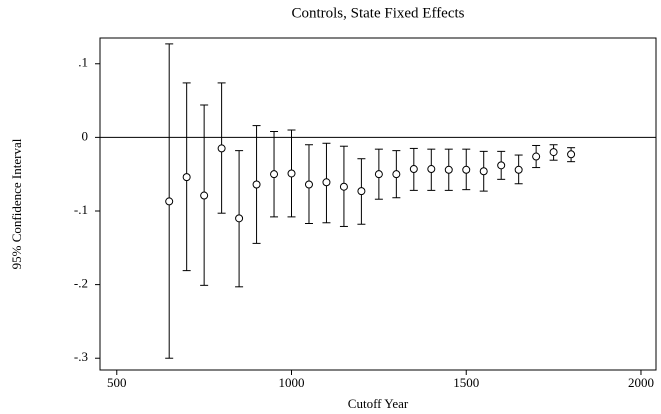 The height and width of the screenshot is (414, 661). I want to click on y-tick-label: 0, so click(85, 135).